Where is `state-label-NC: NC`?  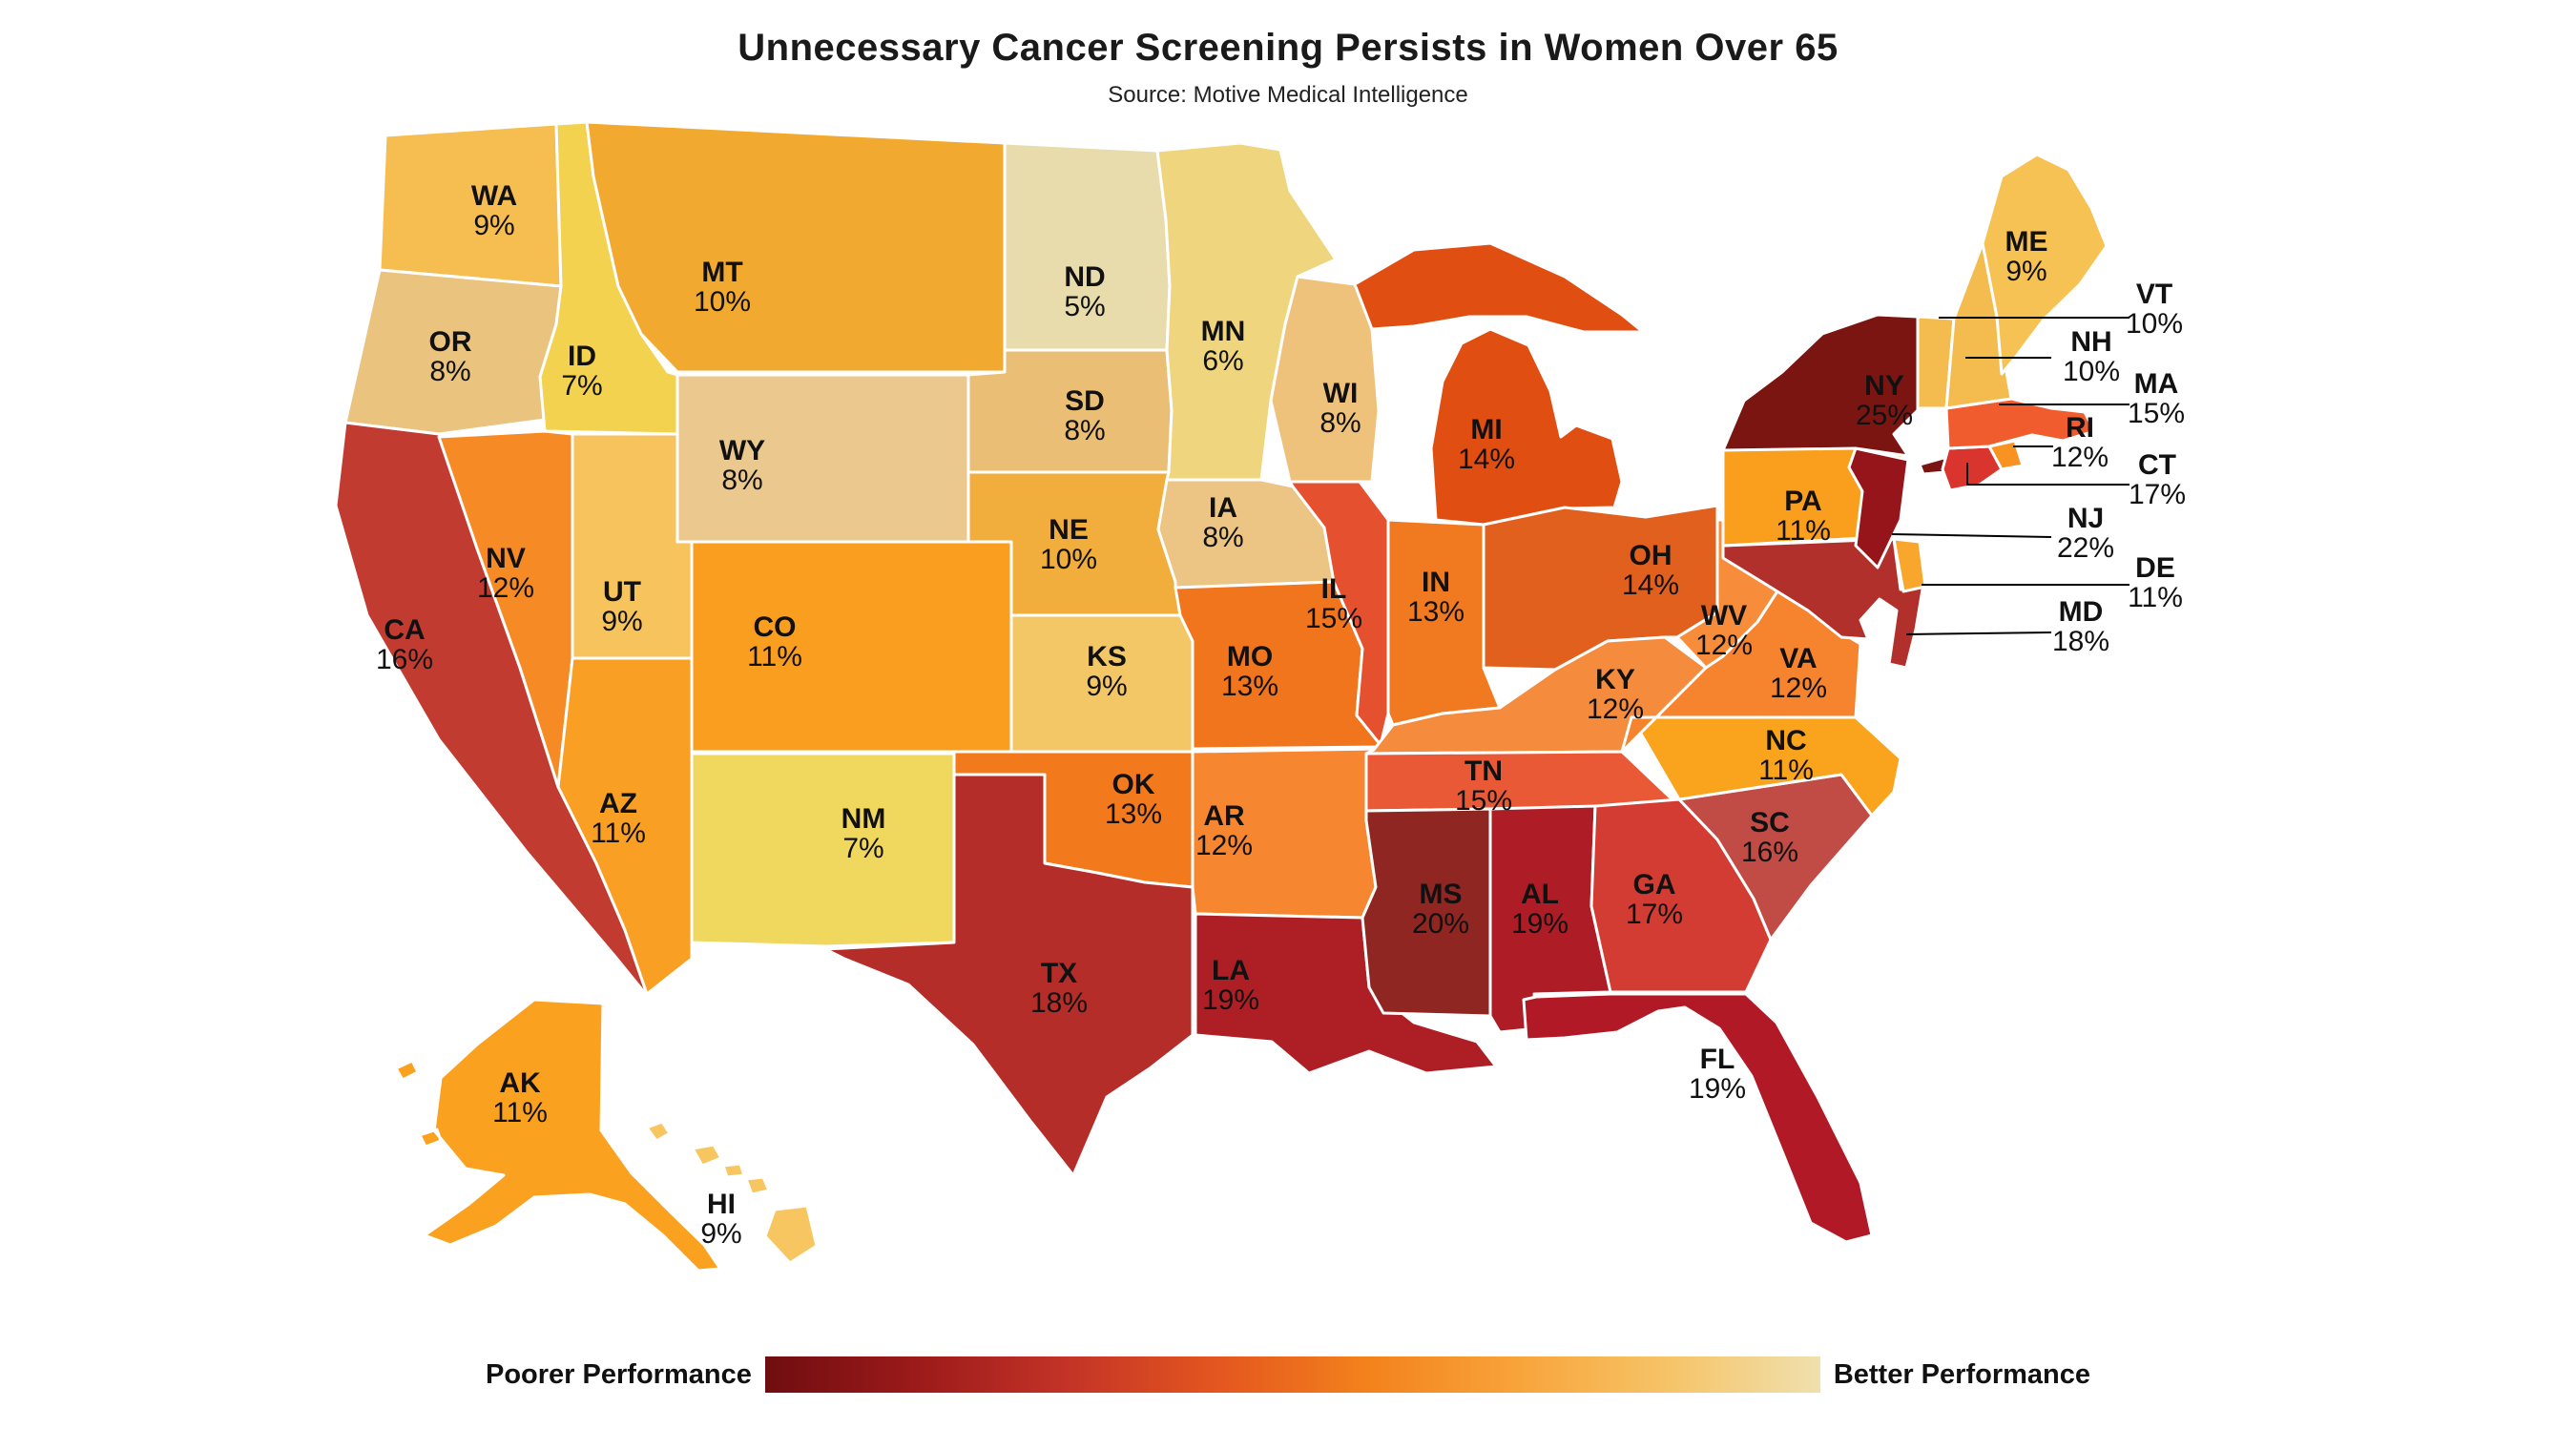
state-label-NC: NC is located at coordinates (1785, 740).